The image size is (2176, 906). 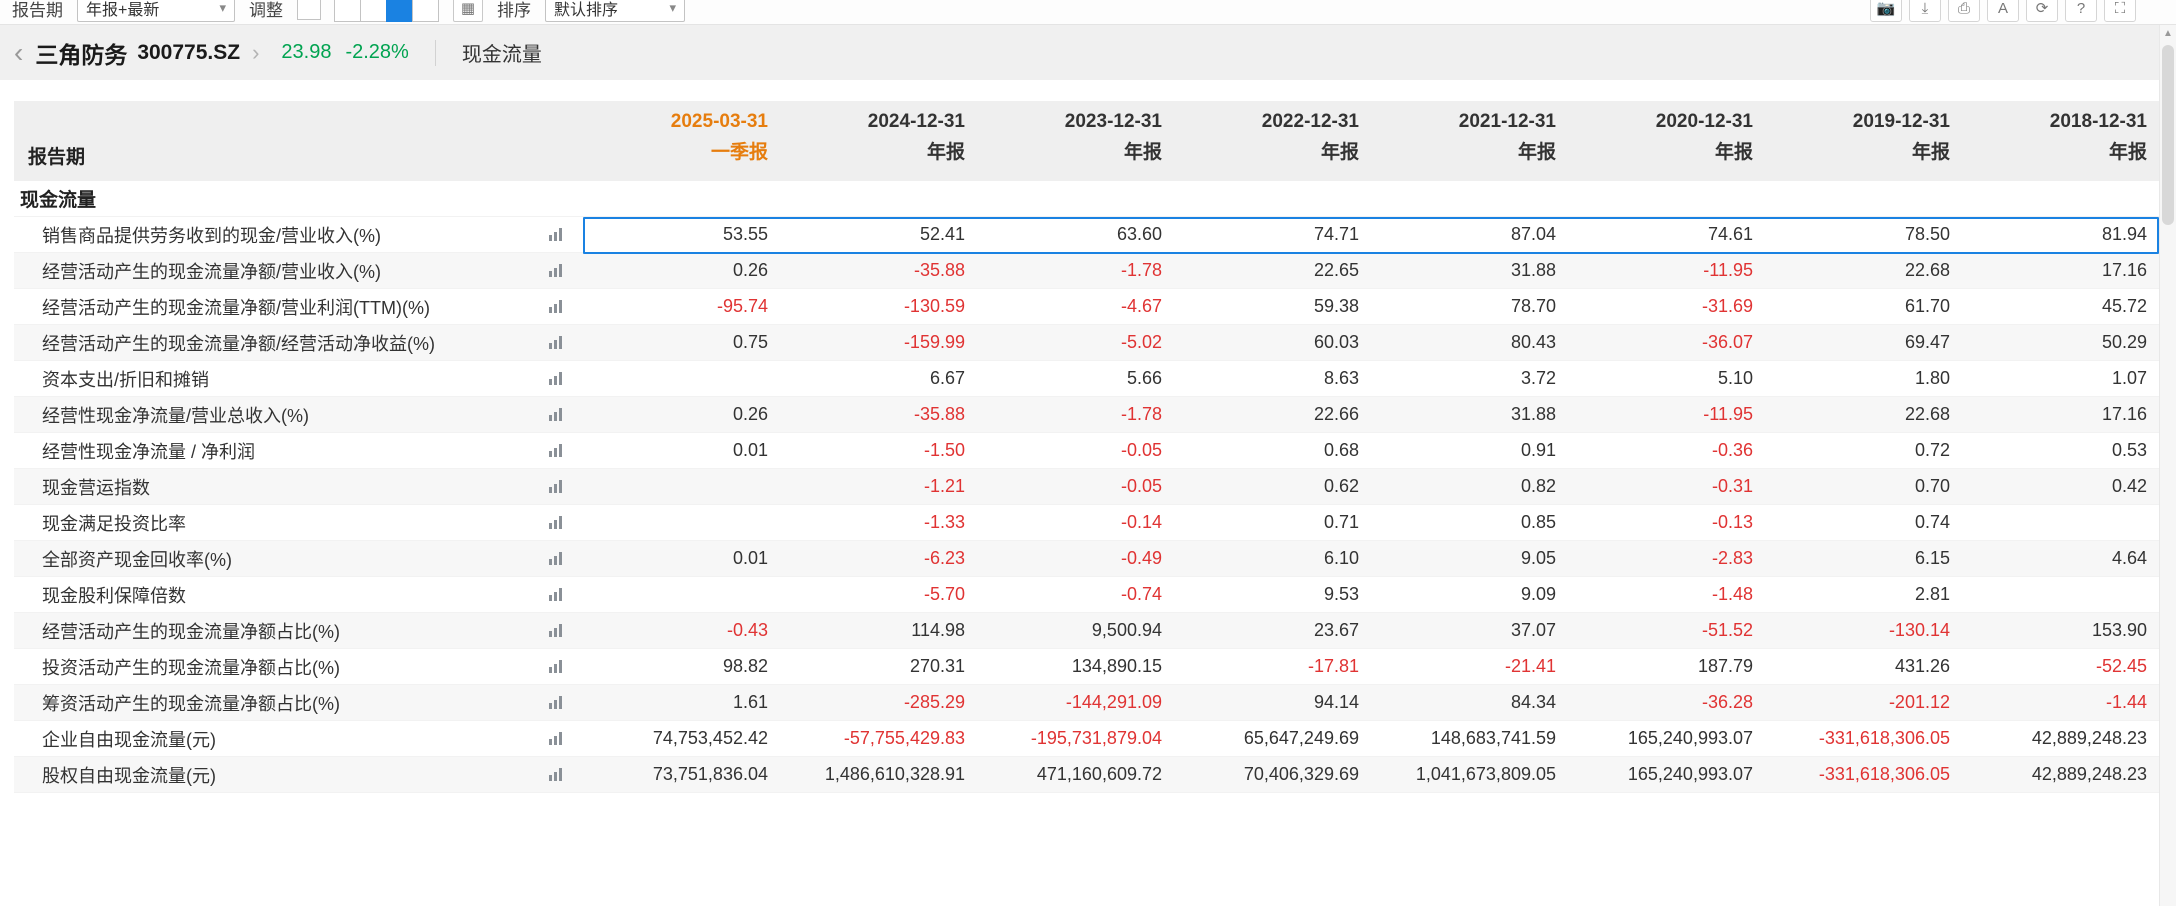 I want to click on table-cell: 187.79, so click(x=1725, y=666).